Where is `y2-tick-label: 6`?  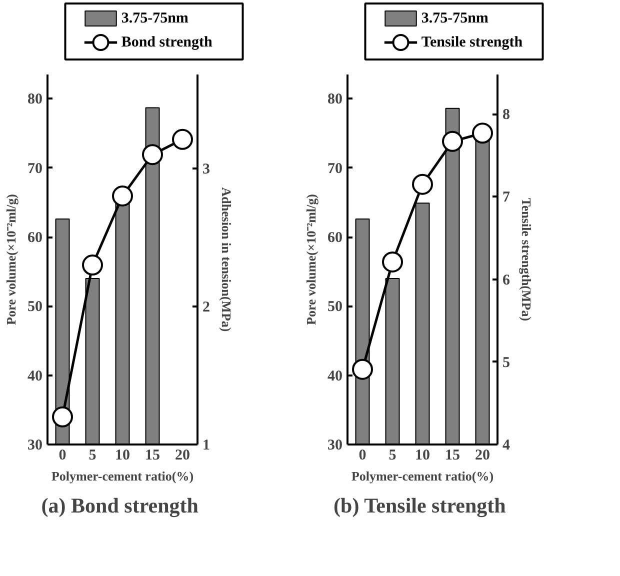
y2-tick-label: 6 is located at coordinates (506, 280).